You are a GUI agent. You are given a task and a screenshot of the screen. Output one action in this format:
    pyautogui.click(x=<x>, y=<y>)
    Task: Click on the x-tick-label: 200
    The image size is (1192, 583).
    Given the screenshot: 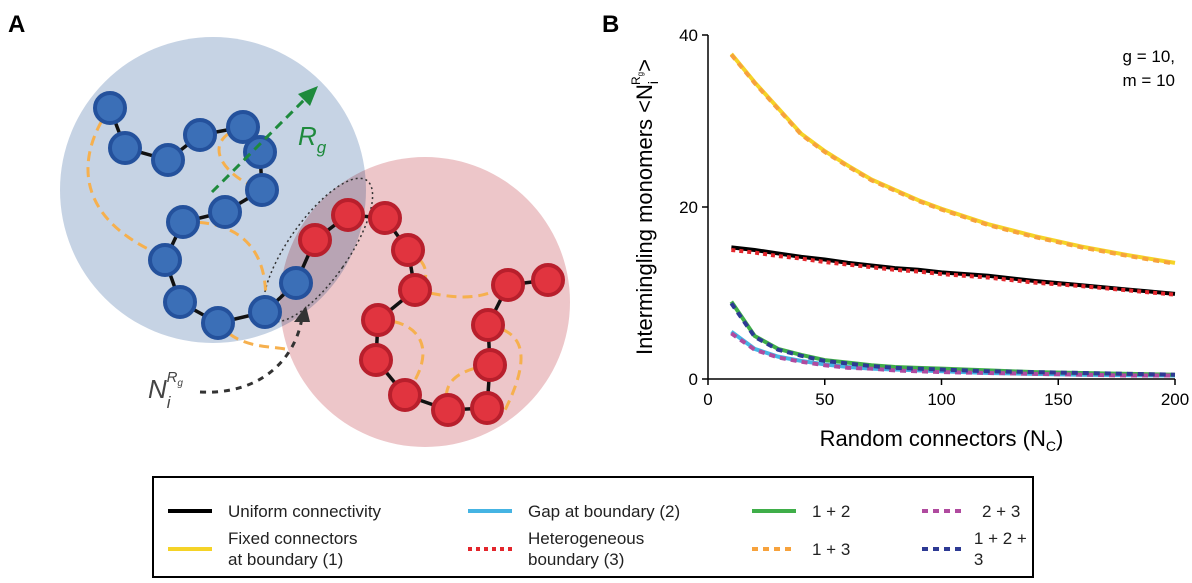 What is the action you would take?
    pyautogui.click(x=1175, y=399)
    